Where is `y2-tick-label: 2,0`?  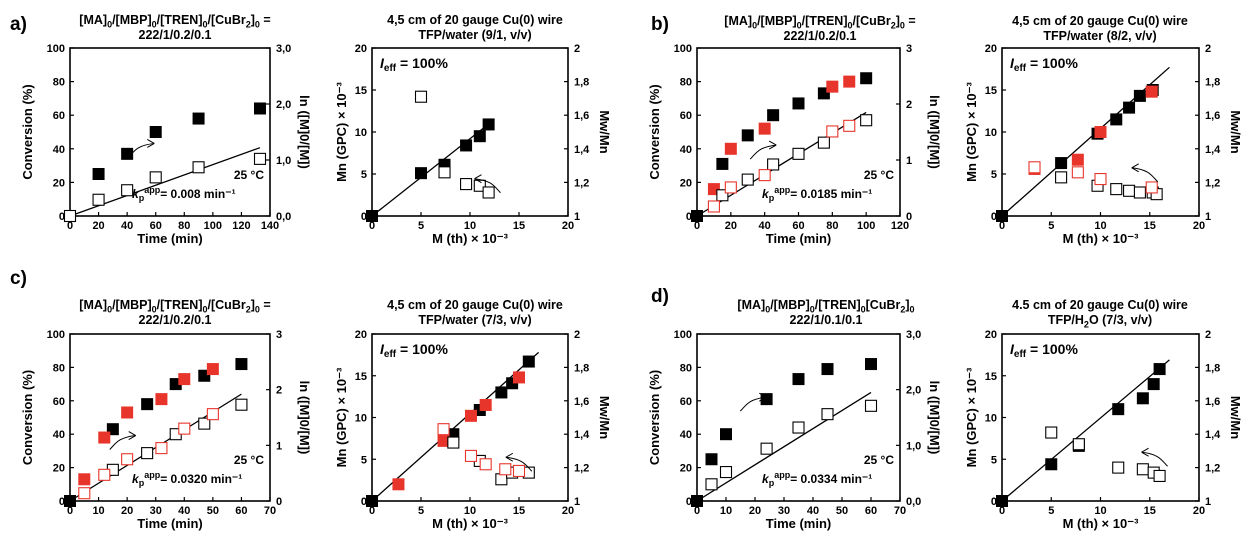 y2-tick-label: 2,0 is located at coordinates (283, 105).